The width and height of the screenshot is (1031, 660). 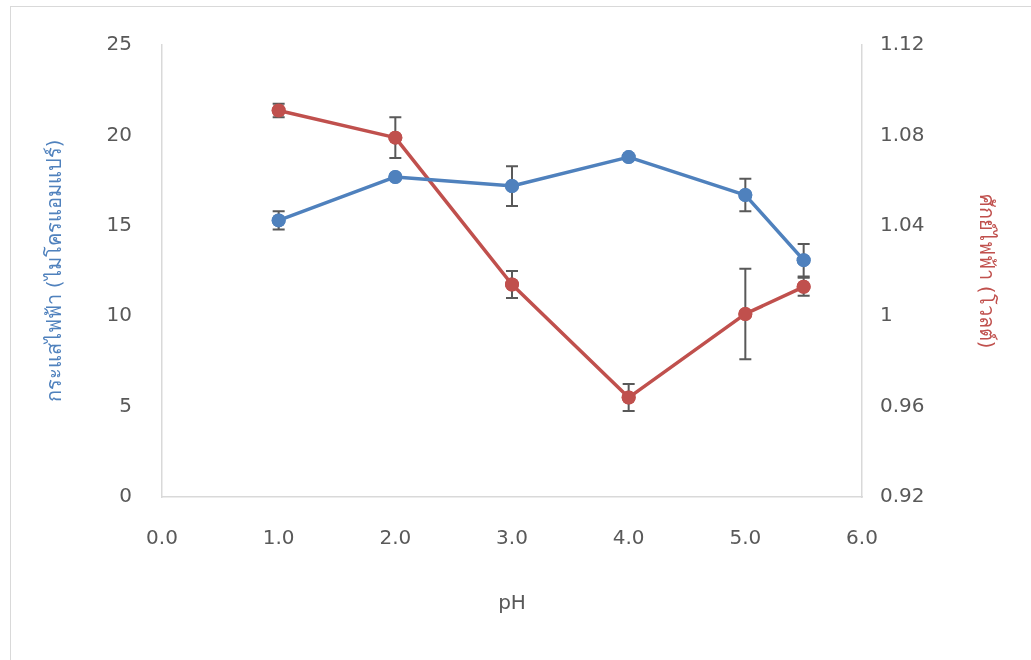 I want to click on y2-tick-label: 1.12, so click(x=902, y=43).